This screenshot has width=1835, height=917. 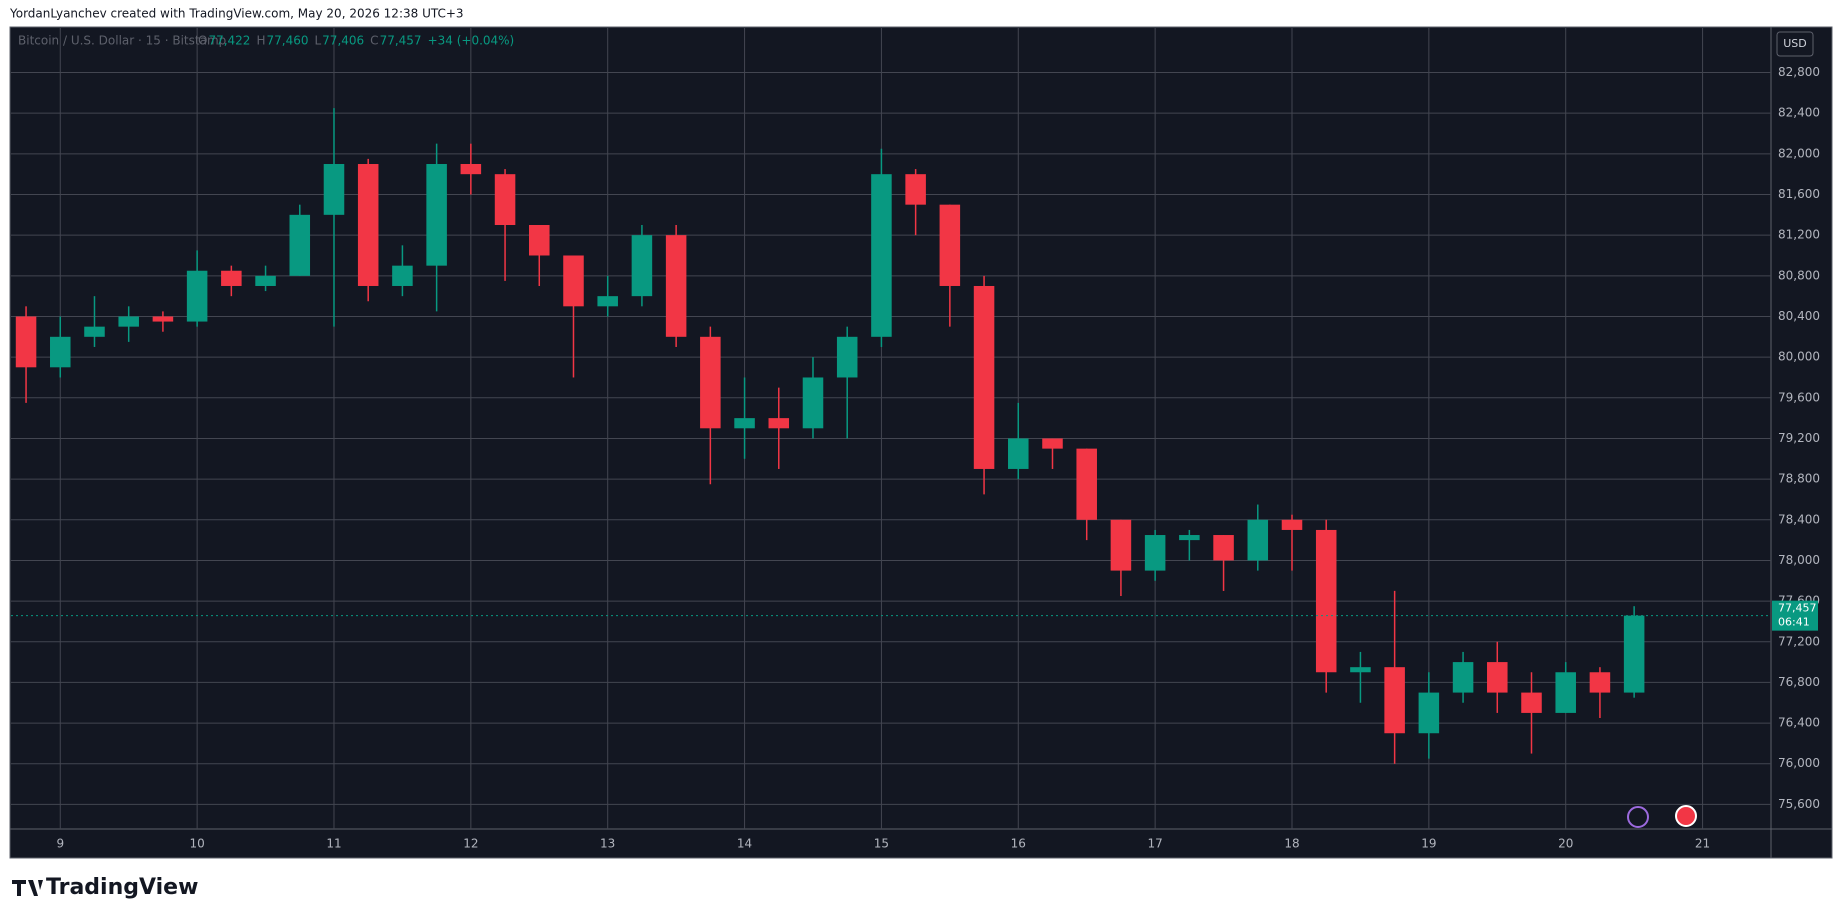 I want to click on x-tick-label: 18, so click(x=1291, y=844).